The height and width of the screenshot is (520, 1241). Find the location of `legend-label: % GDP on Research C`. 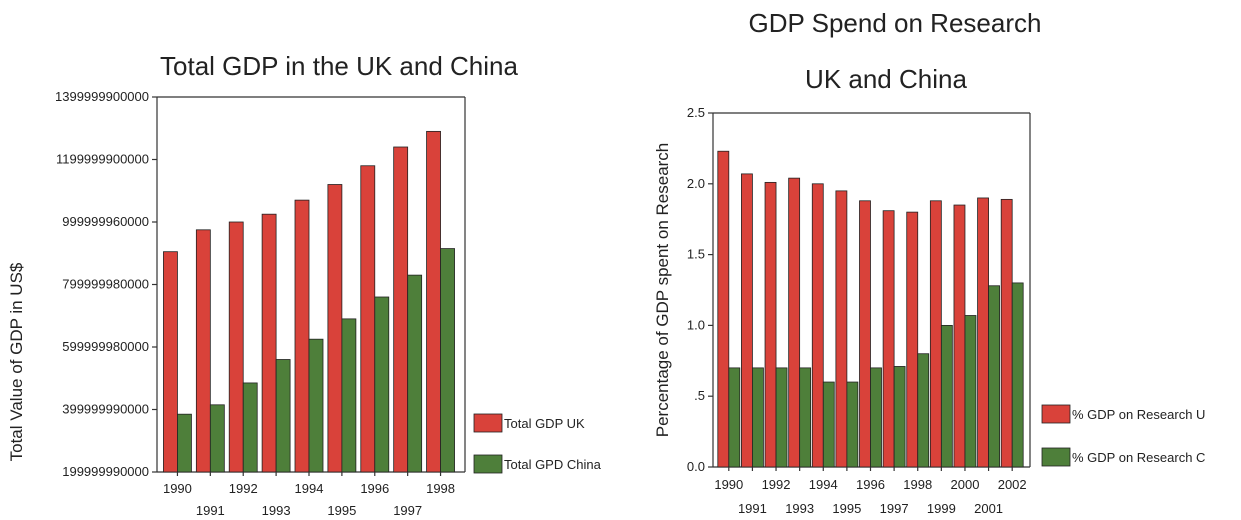

legend-label: % GDP on Research C is located at coordinates (1138, 457).